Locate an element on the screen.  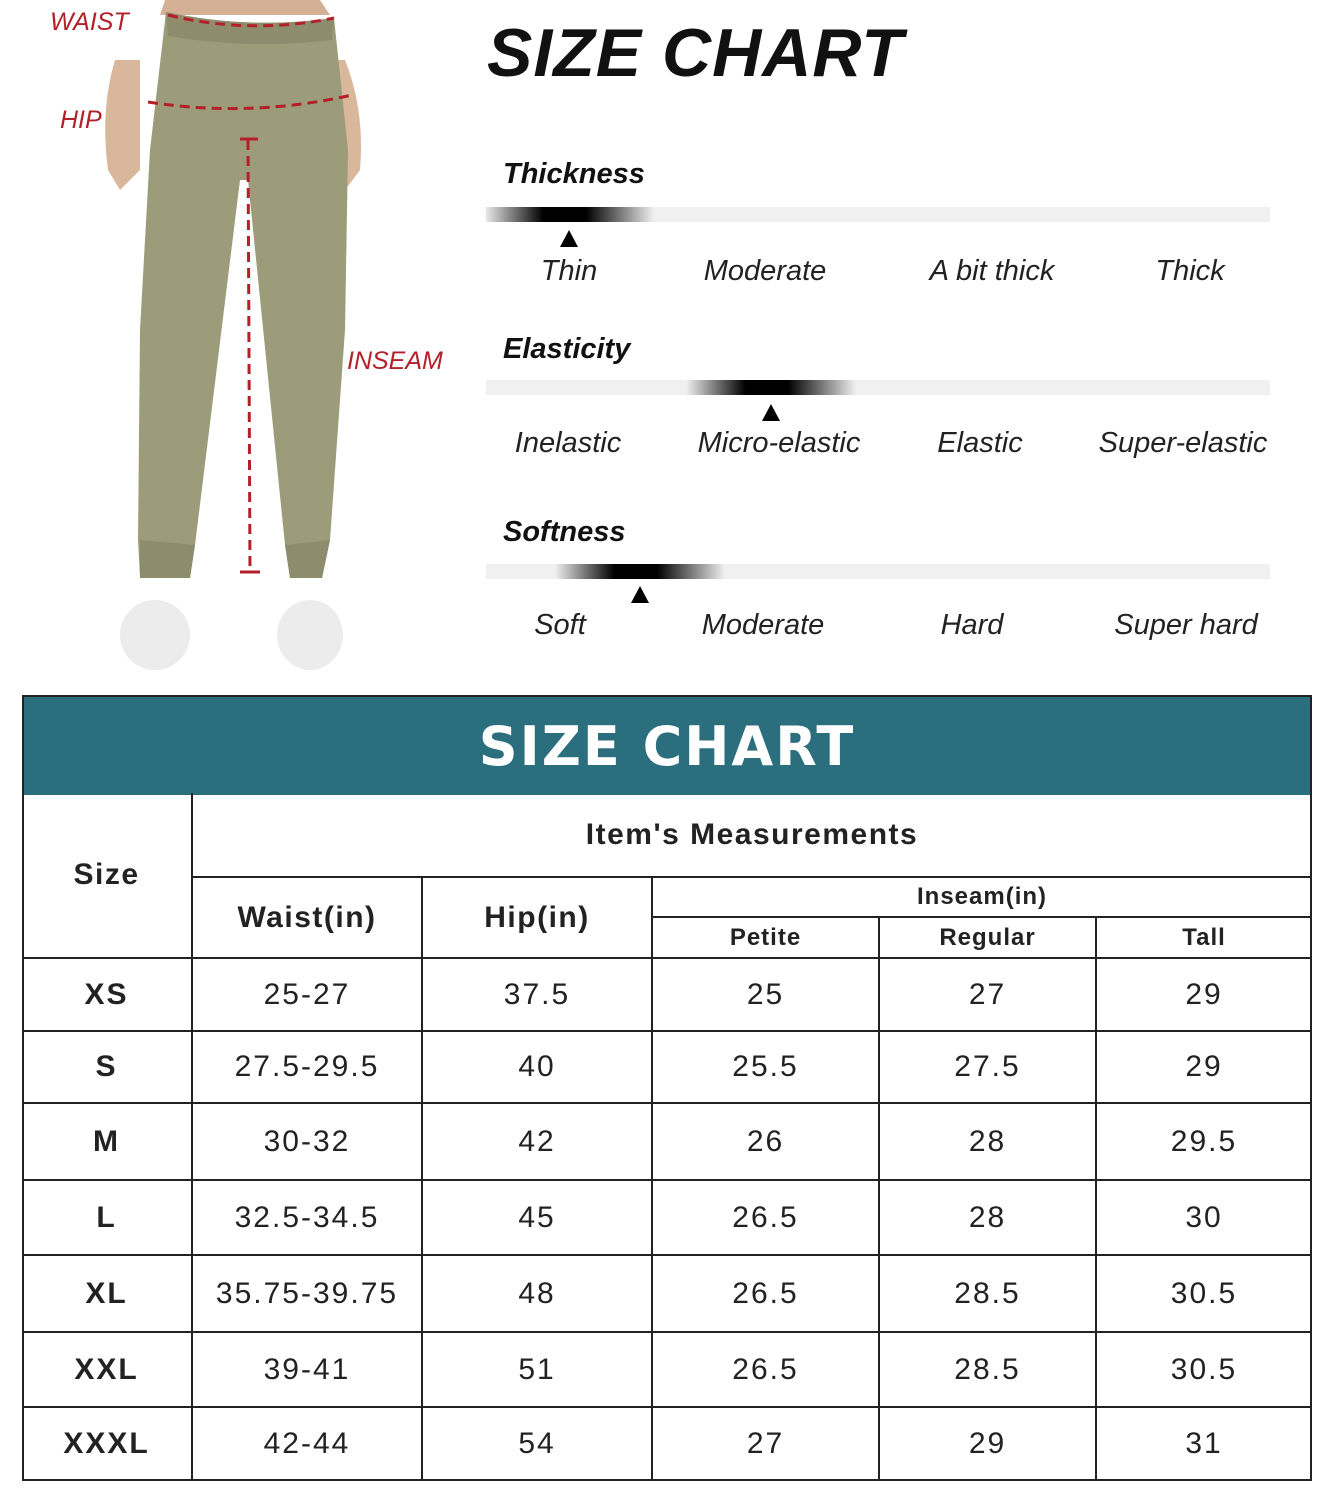
table-cell: 30-32 is located at coordinates (308, 1142).